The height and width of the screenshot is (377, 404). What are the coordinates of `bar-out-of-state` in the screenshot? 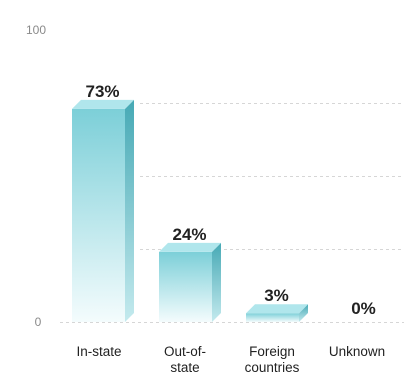 It's located at (190, 282).